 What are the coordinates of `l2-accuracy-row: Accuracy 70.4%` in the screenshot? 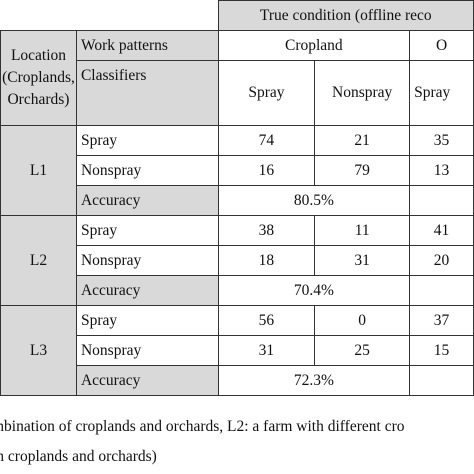 It's located at (237, 290).